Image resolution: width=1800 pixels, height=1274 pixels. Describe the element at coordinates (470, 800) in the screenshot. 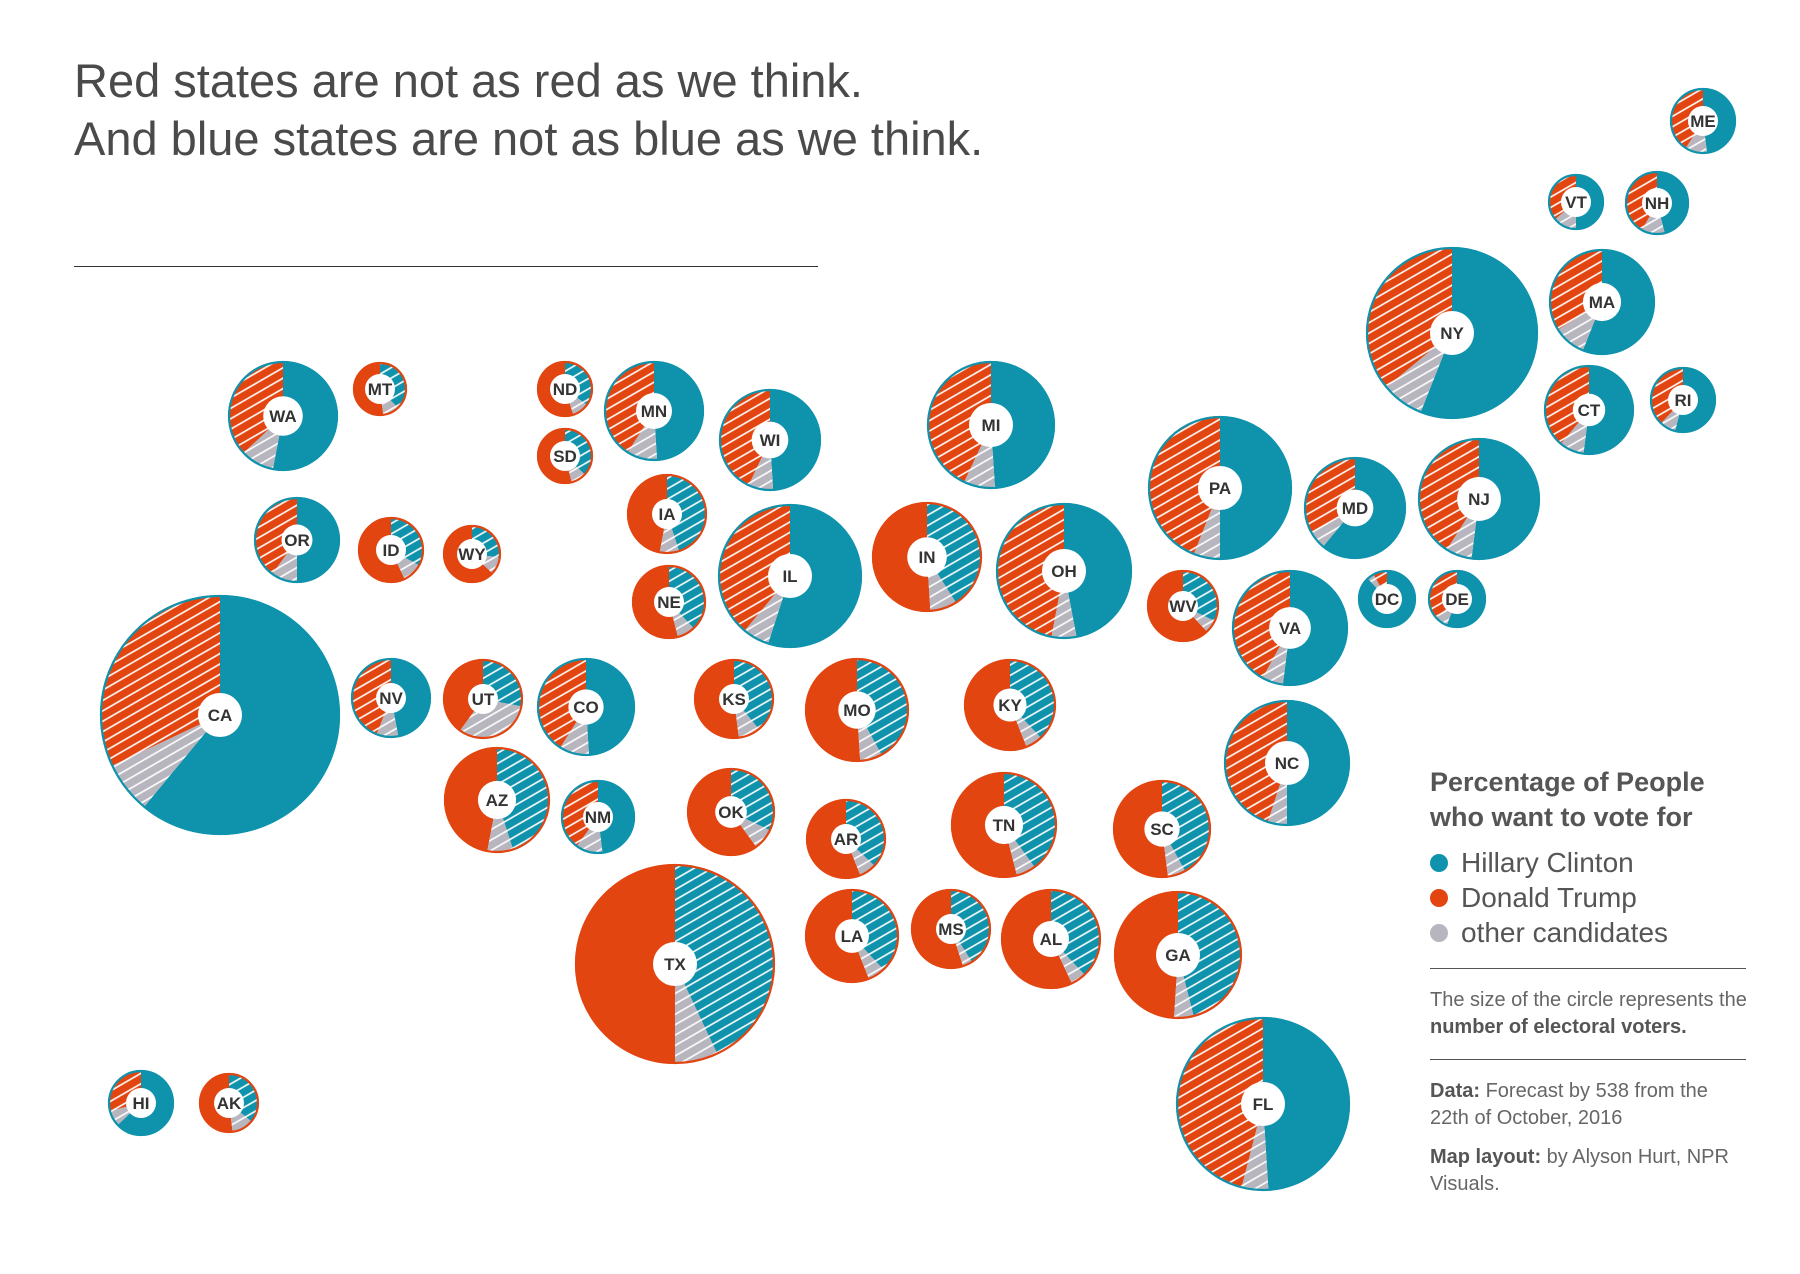

I see `slice-trump-az` at that location.